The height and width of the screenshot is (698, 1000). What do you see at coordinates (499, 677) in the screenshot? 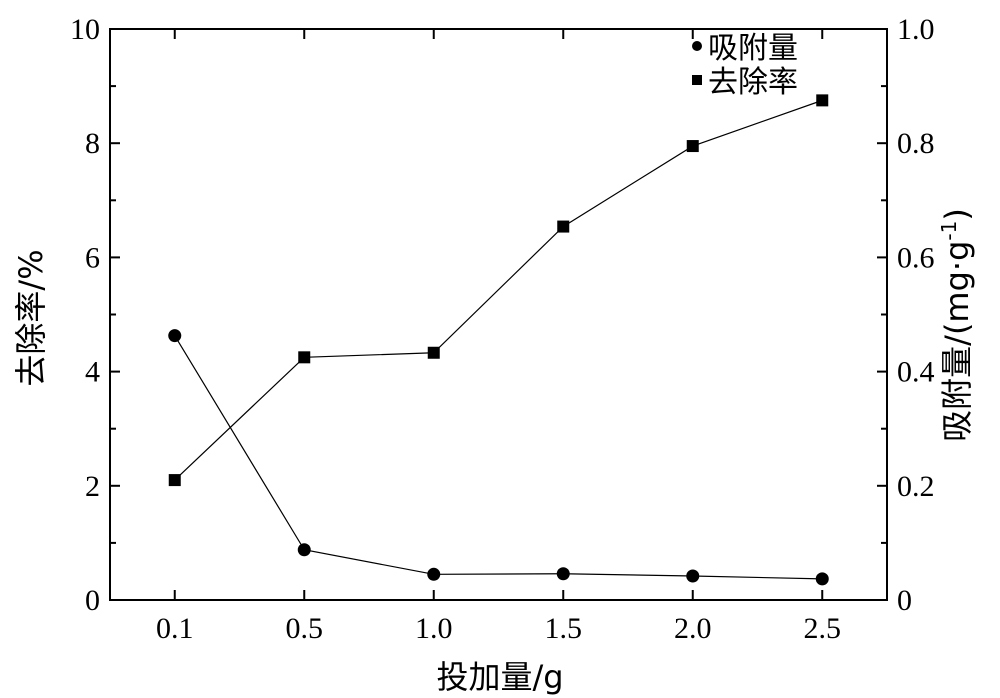
I see `x-axis-title: 投加量/g` at bounding box center [499, 677].